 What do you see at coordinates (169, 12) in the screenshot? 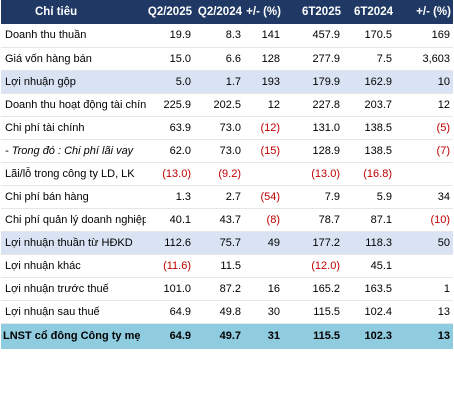
I see `header-q2-2025: Q2/2025` at bounding box center [169, 12].